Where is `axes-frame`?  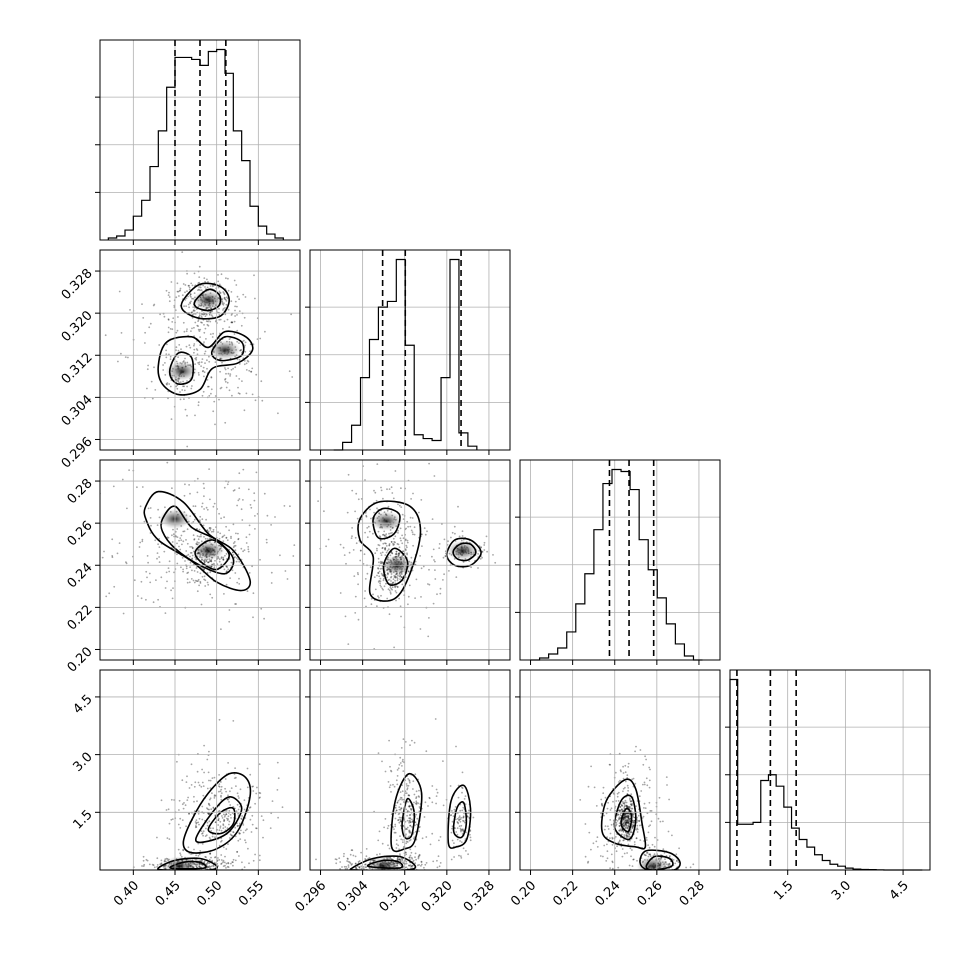 axes-frame is located at coordinates (410, 770).